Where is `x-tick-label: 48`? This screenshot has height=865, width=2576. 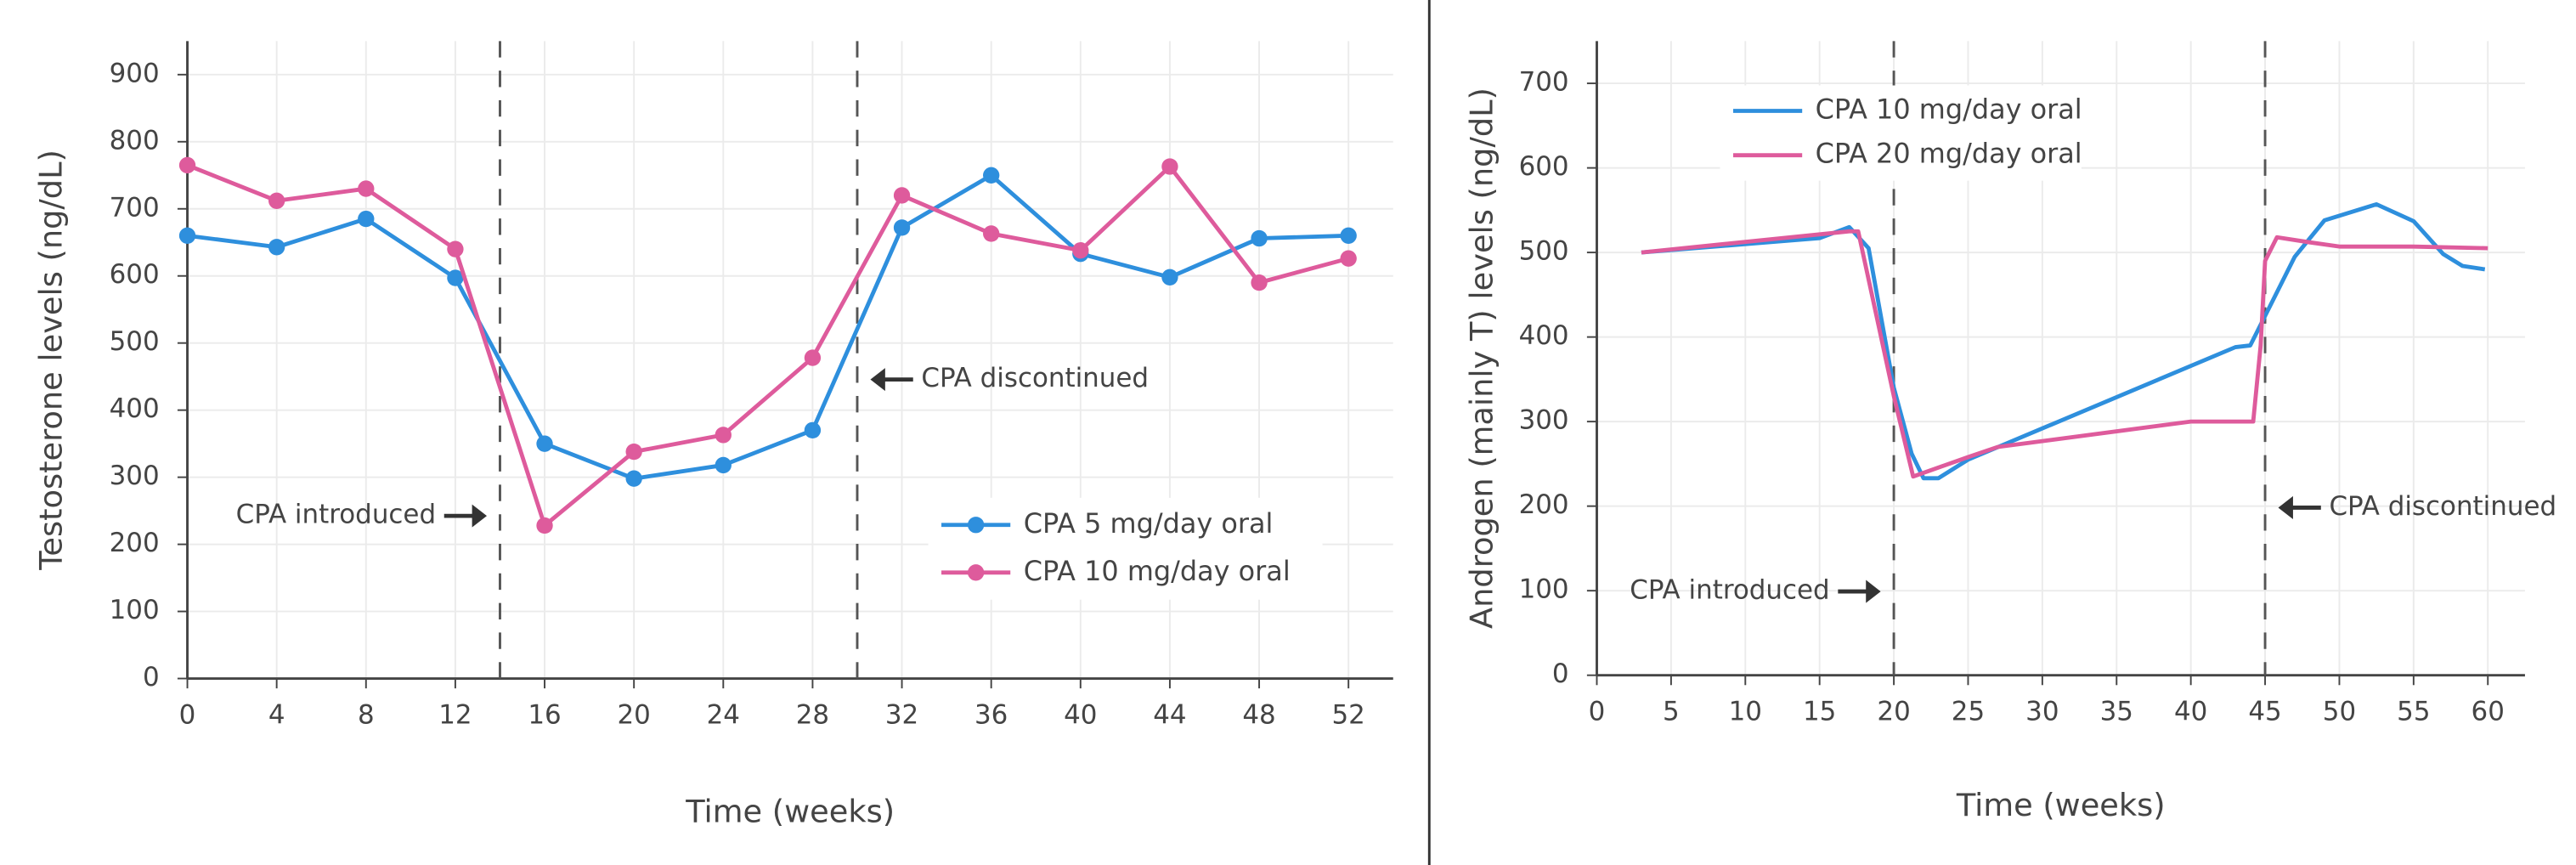
x-tick-label: 48 is located at coordinates (1259, 715).